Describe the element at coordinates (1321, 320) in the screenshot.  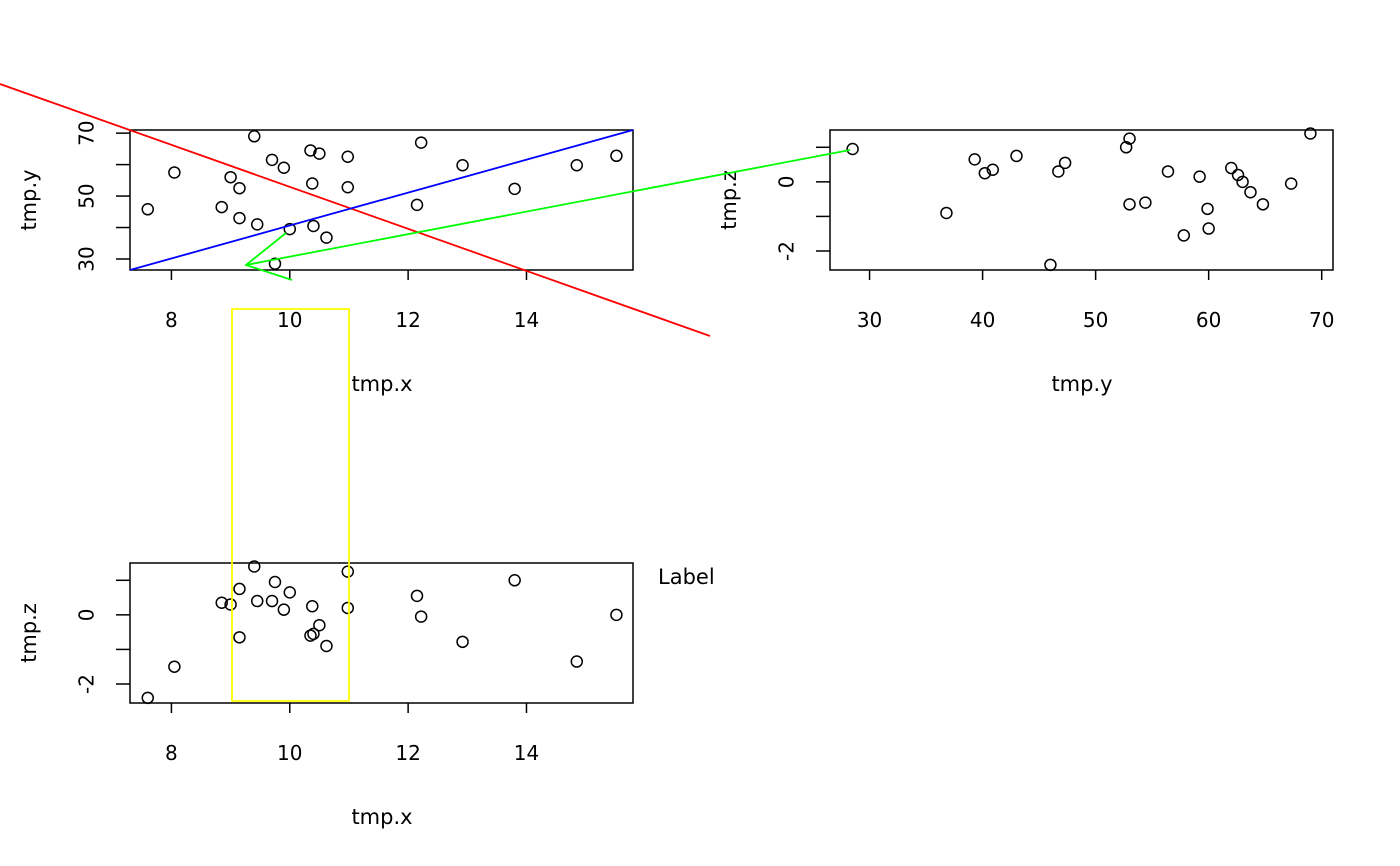
I see `x-tick-label: 70` at that location.